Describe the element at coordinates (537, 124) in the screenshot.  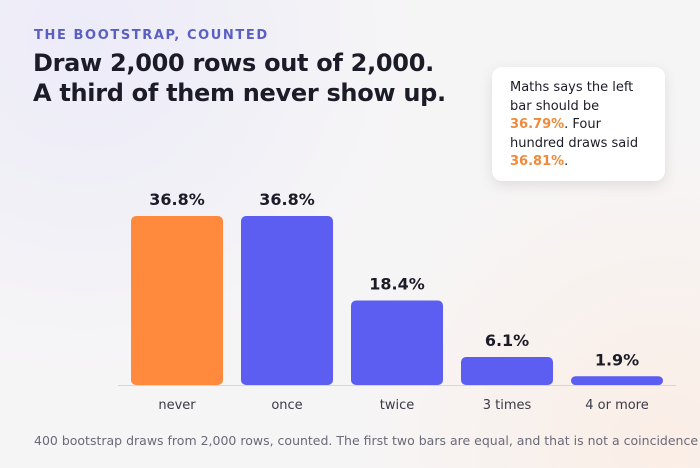
I see `callout-highlight: 36.79%` at that location.